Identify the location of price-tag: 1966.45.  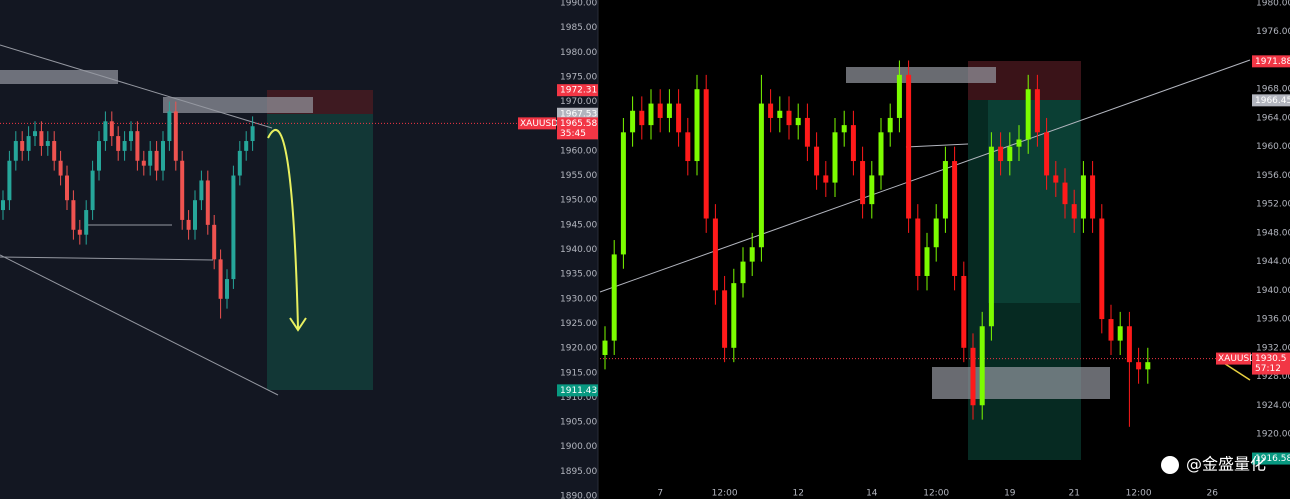
(1272, 101).